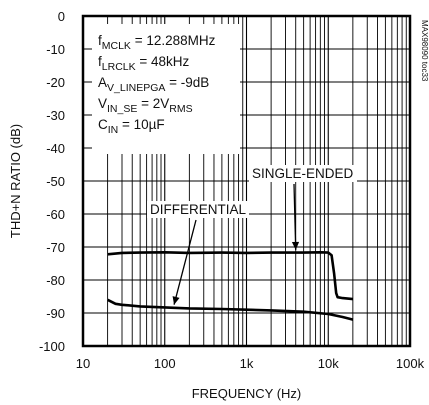 The image size is (429, 405). What do you see at coordinates (55, 247) in the screenshot?
I see `y-tick-label: -70` at bounding box center [55, 247].